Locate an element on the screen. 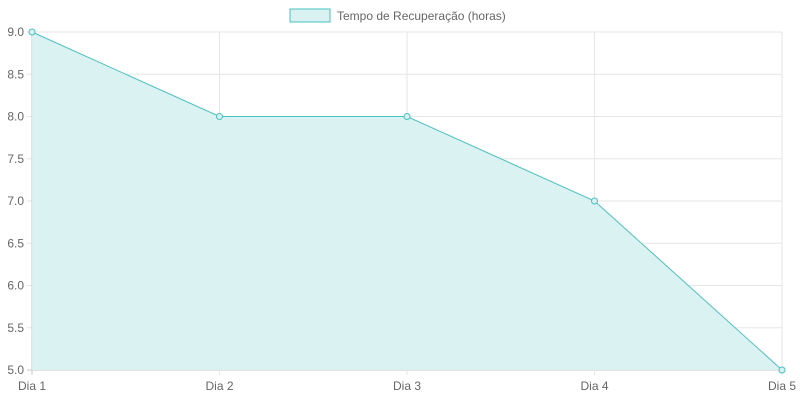 Image resolution: width=800 pixels, height=405 pixels. y-tick-label: 5.5 is located at coordinates (15, 328).